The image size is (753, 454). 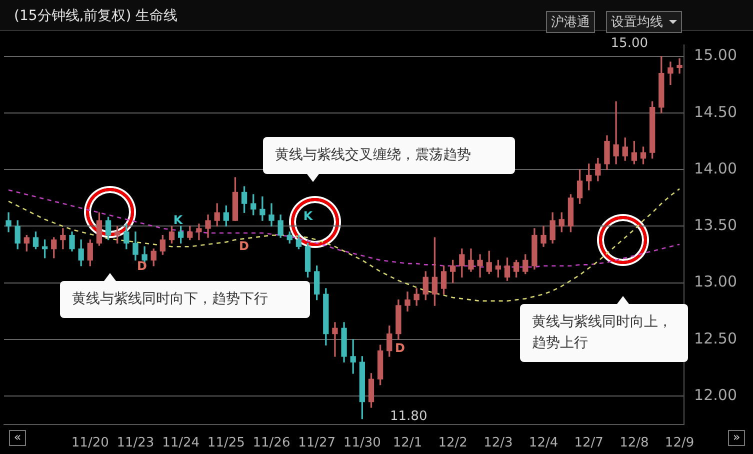 What do you see at coordinates (634, 443) in the screenshot?
I see `x-tick-label: 12/8` at bounding box center [634, 443].